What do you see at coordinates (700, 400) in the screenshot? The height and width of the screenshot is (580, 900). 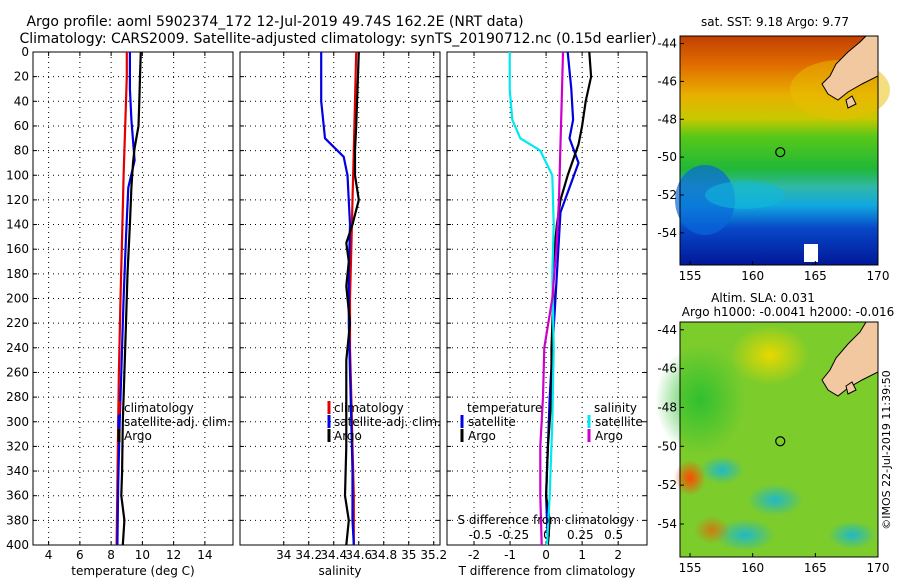 I see `sla-green-patch` at bounding box center [700, 400].